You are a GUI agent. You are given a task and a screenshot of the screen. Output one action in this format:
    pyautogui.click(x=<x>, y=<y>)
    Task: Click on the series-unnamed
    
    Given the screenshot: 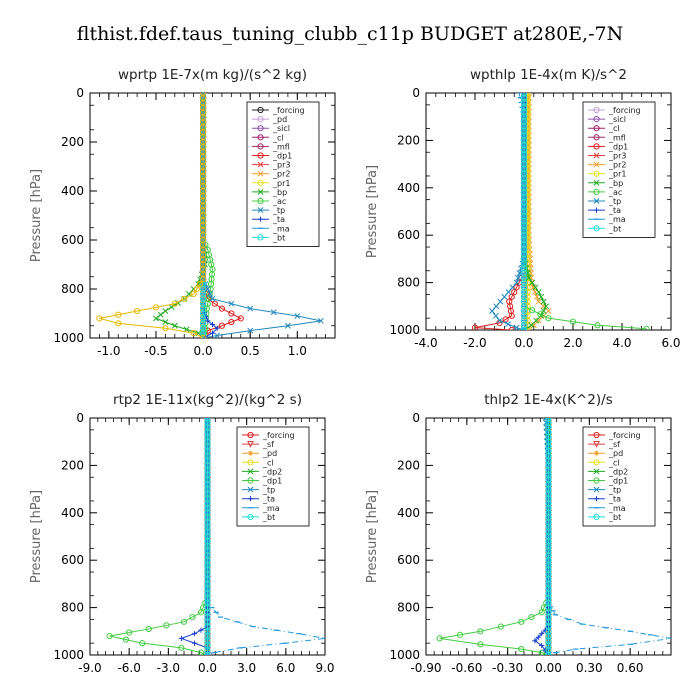 What is the action you would take?
    pyautogui.click(x=151, y=215)
    